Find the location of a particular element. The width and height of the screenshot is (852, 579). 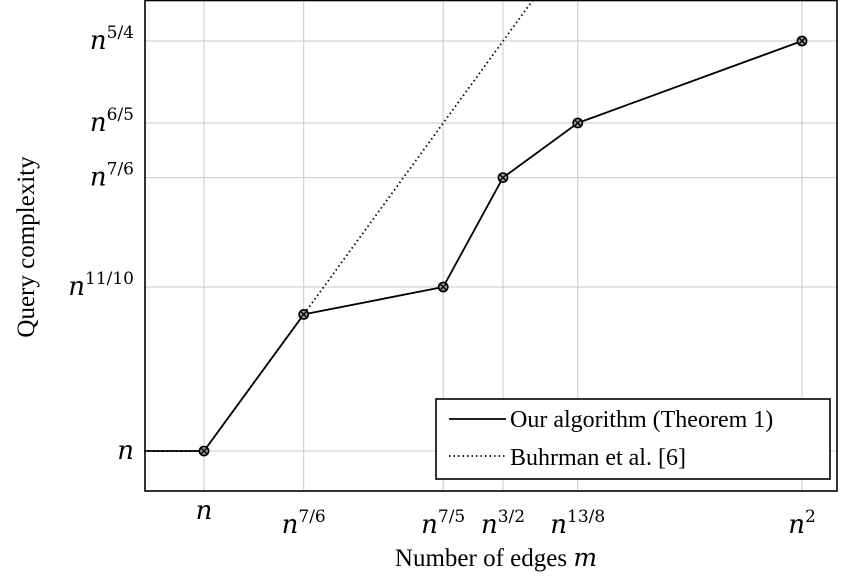

legend-box is located at coordinates (633, 439).